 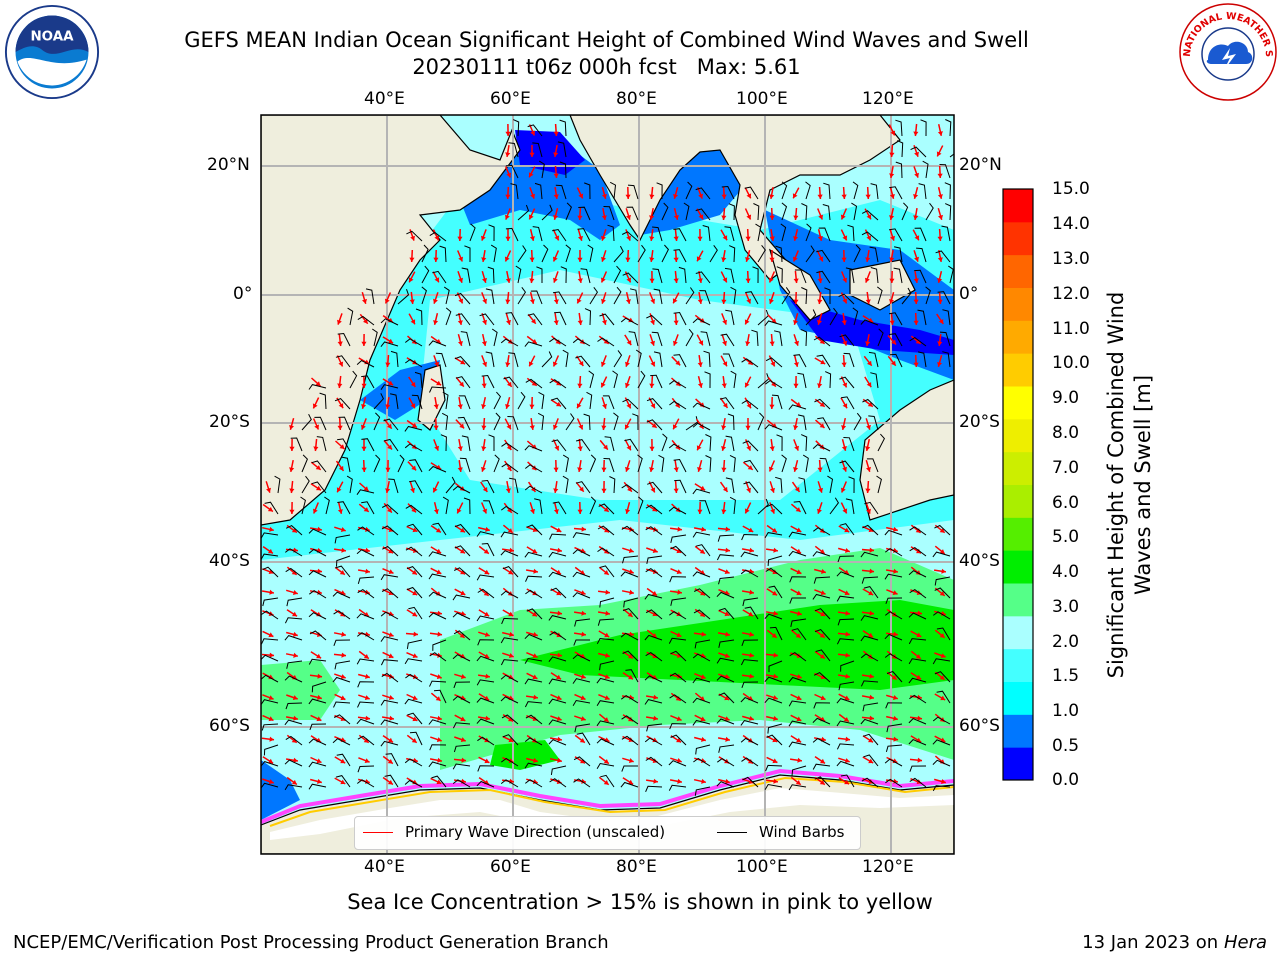 I want to click on land-sumatra, so click(x=799, y=284).